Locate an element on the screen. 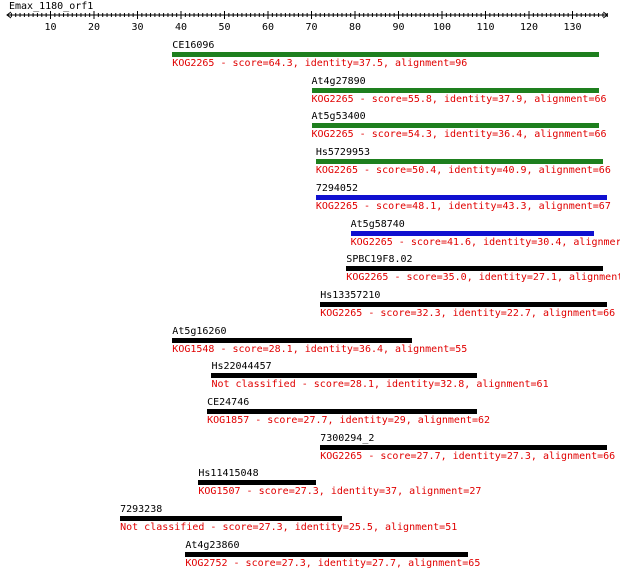  hit-name: Hs13357210 is located at coordinates (350, 295).